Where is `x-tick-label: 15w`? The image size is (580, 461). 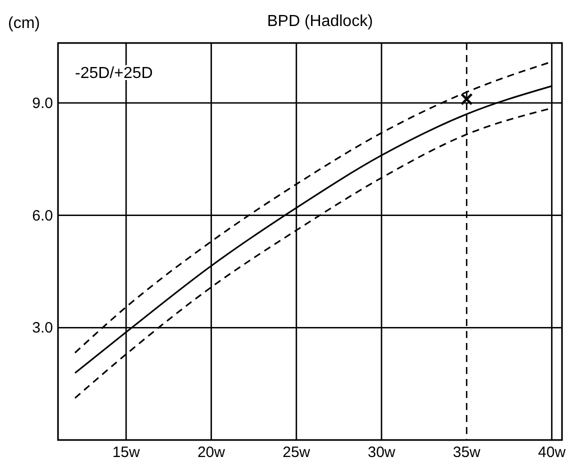
x-tick-label: 15w is located at coordinates (126, 452).